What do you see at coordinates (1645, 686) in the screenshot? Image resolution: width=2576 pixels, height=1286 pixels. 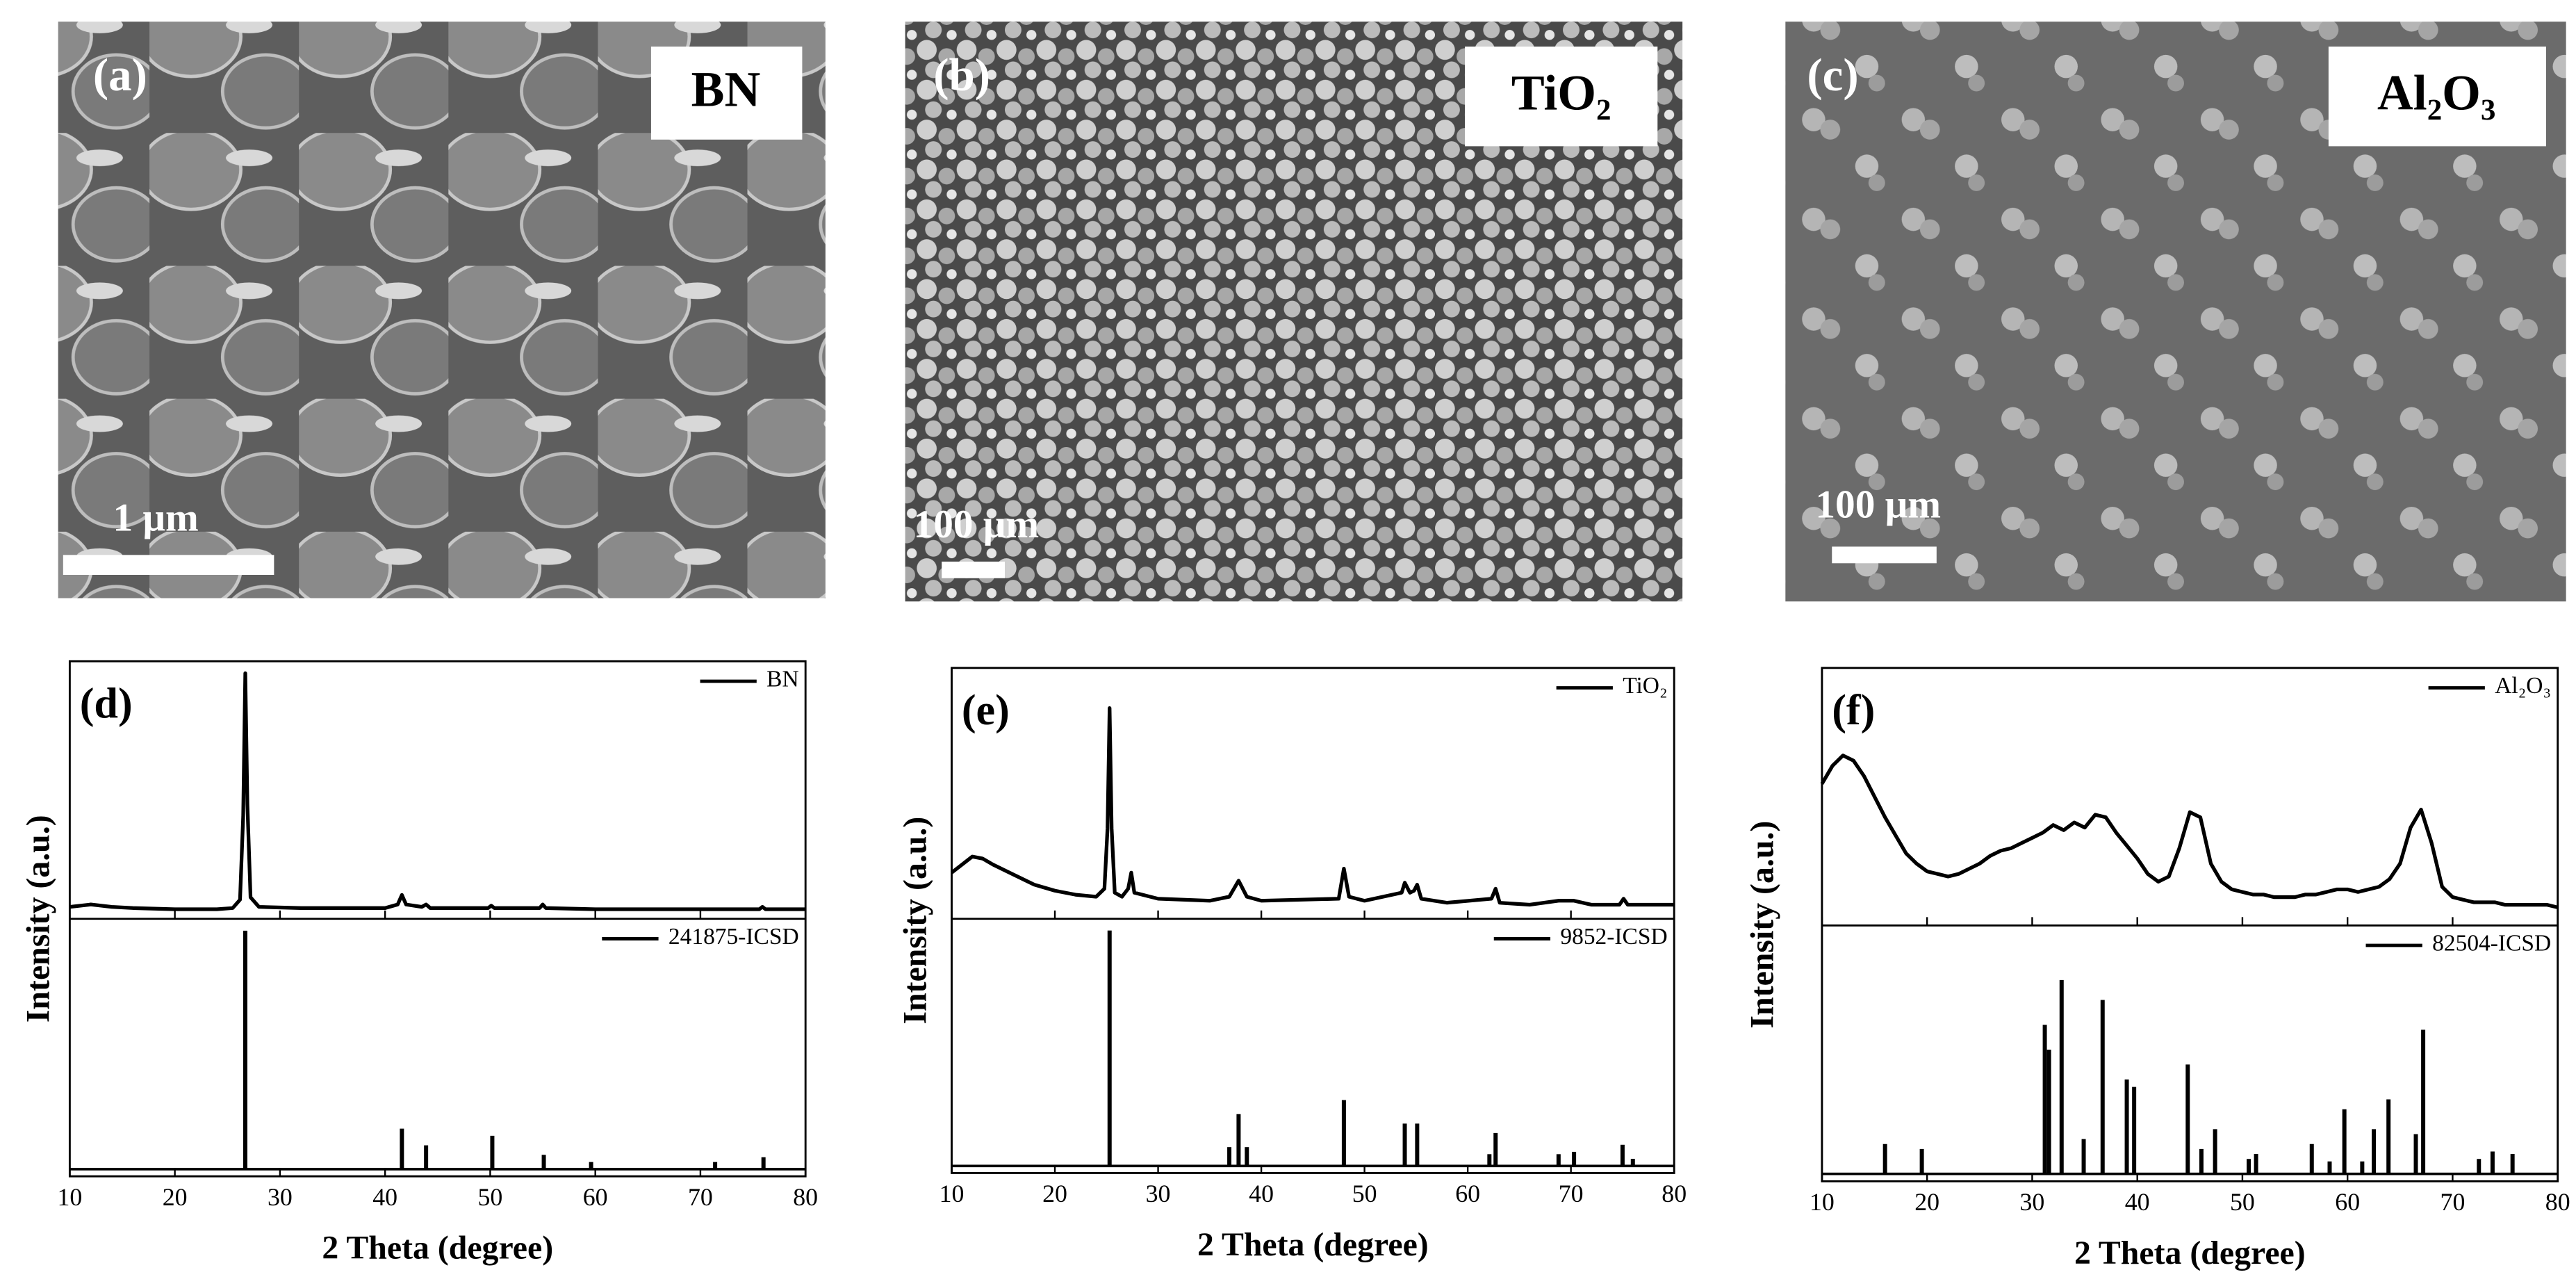 I see `legend-label: TiO₂` at bounding box center [1645, 686].